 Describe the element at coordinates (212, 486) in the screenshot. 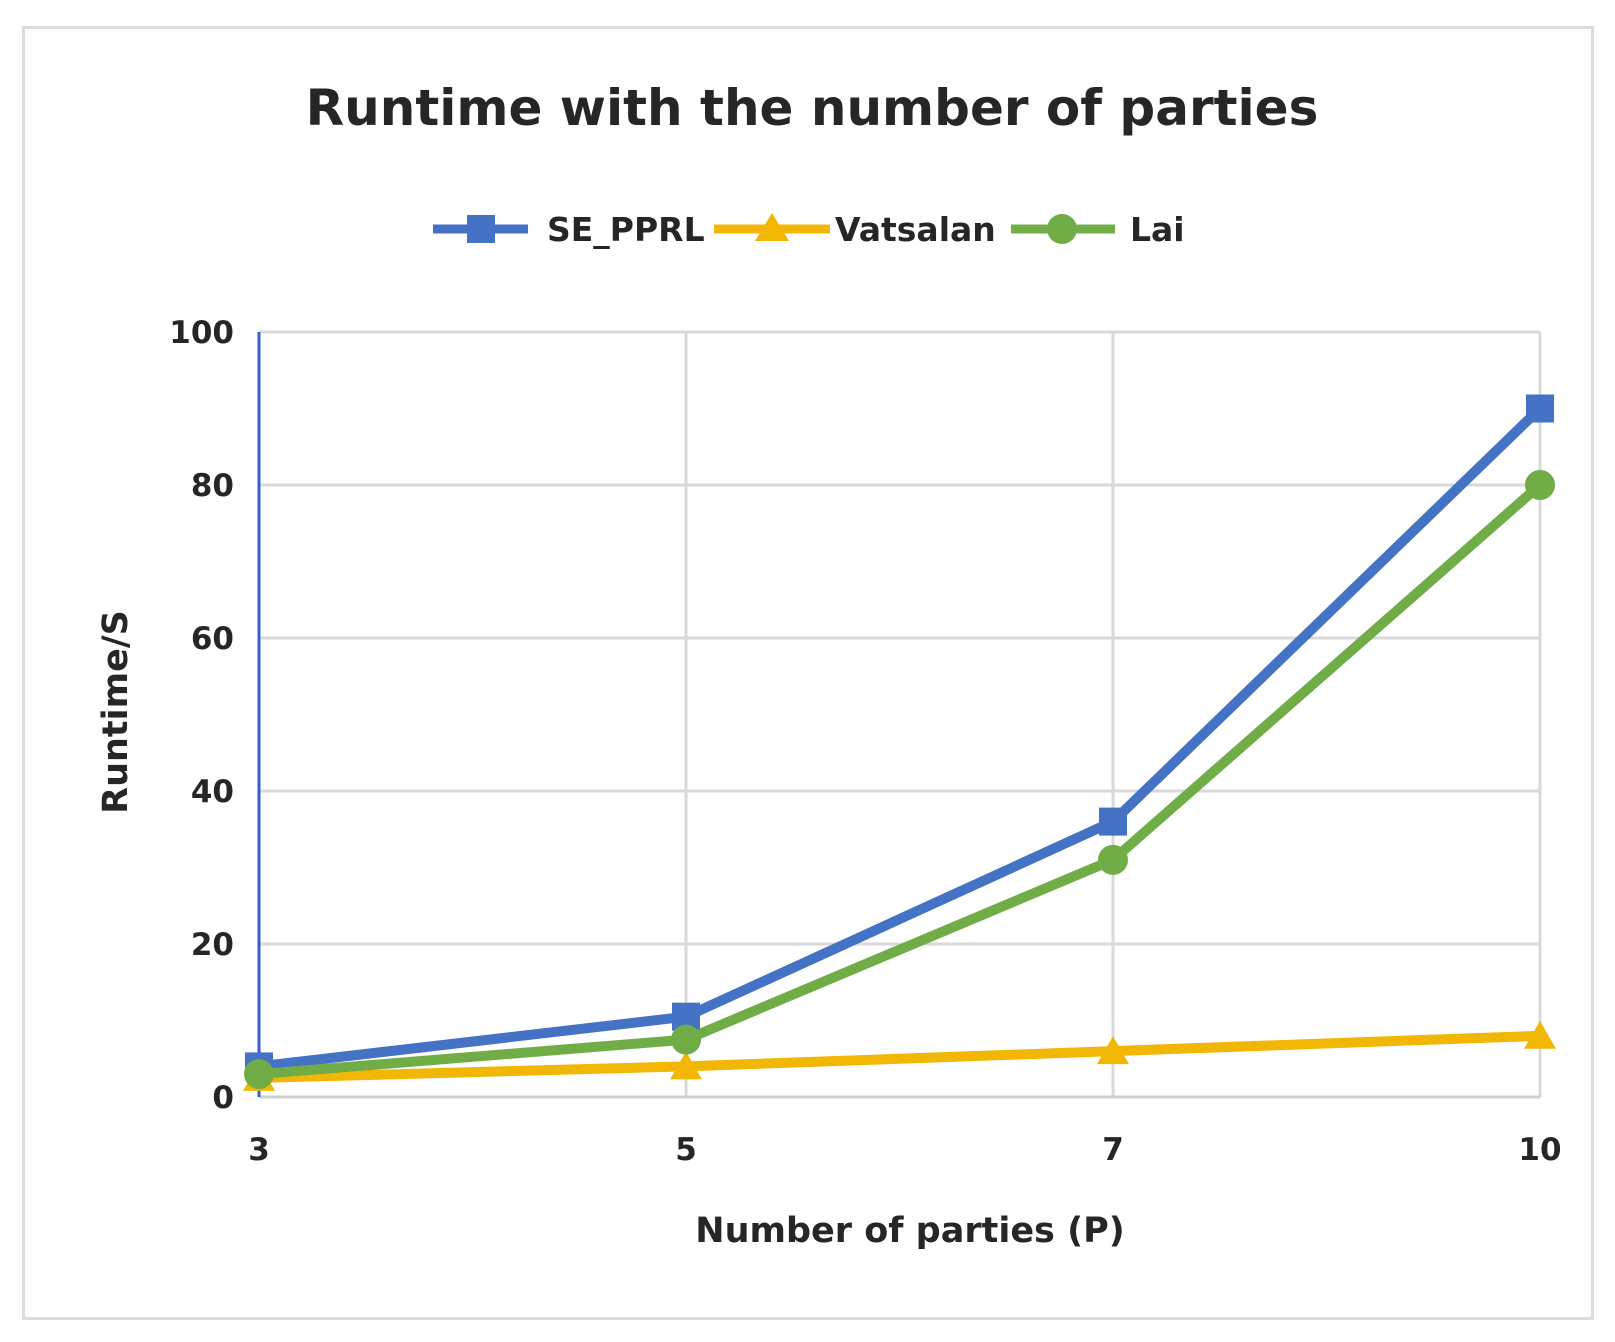

I see `y-tick-label: 80` at that location.